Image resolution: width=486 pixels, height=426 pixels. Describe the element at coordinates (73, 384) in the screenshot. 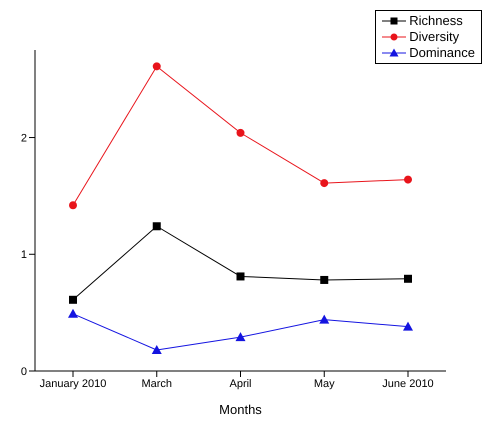

I see `x-tick-label: January 2010` at that location.